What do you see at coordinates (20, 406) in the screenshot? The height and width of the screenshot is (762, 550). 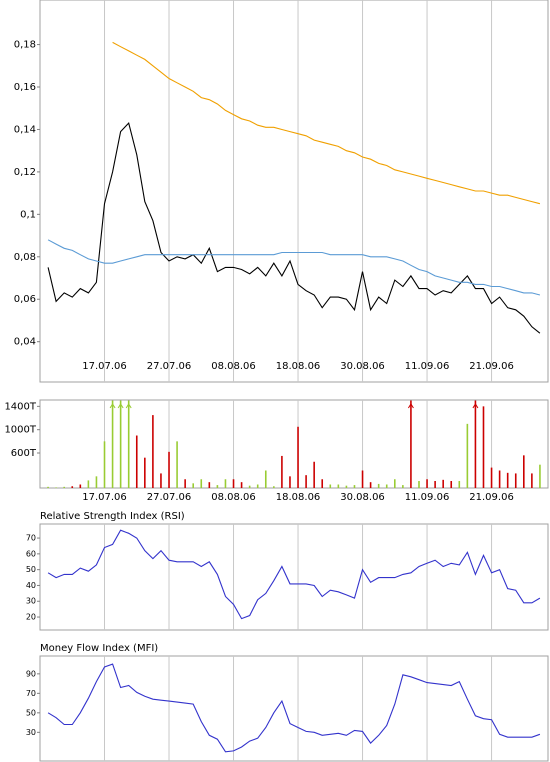 I see `y-tick-label: 1400T` at bounding box center [20, 406].